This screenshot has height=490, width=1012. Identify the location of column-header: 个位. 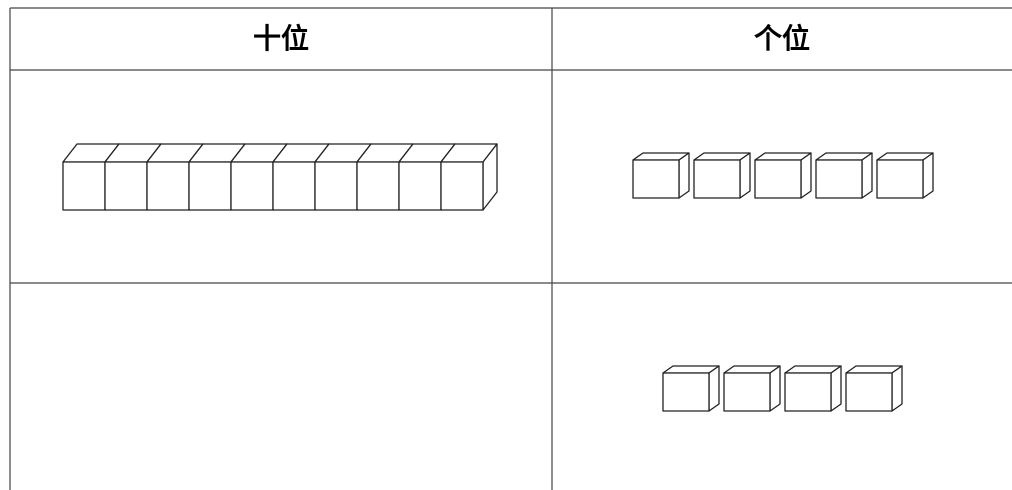
(782, 38).